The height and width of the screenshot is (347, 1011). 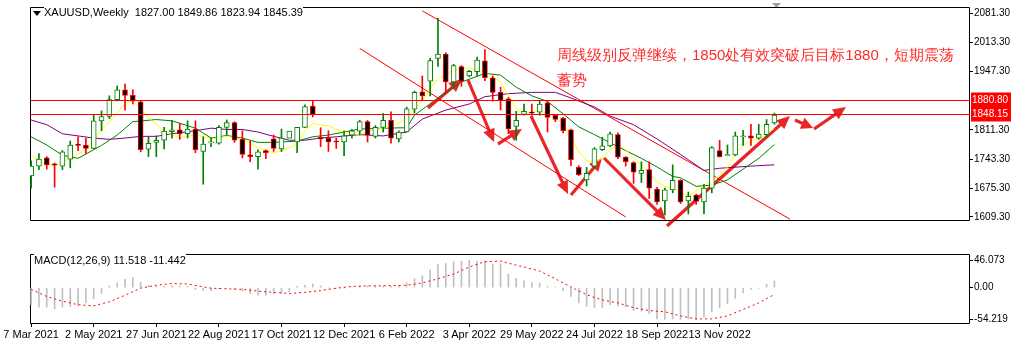 What do you see at coordinates (532, 333) in the screenshot?
I see `x-tick-label: 29 May 2022` at bounding box center [532, 333].